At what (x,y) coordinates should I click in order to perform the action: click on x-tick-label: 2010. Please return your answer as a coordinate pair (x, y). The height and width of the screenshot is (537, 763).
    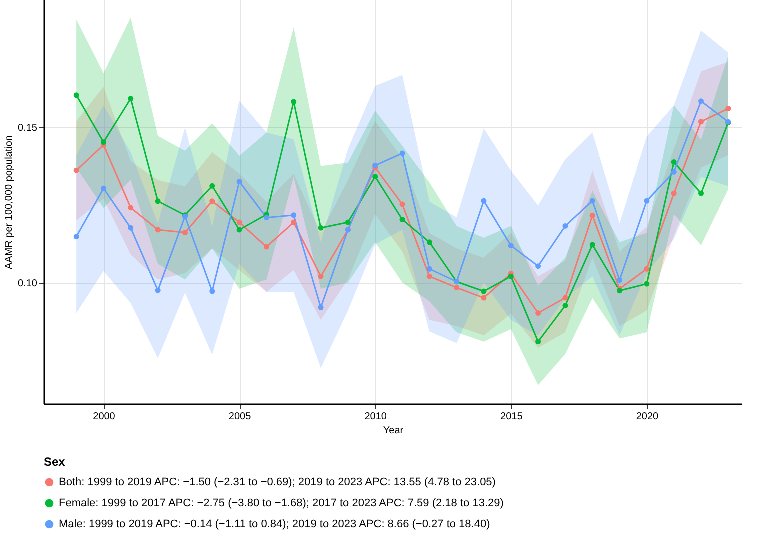
    Looking at the image, I should click on (376, 417).